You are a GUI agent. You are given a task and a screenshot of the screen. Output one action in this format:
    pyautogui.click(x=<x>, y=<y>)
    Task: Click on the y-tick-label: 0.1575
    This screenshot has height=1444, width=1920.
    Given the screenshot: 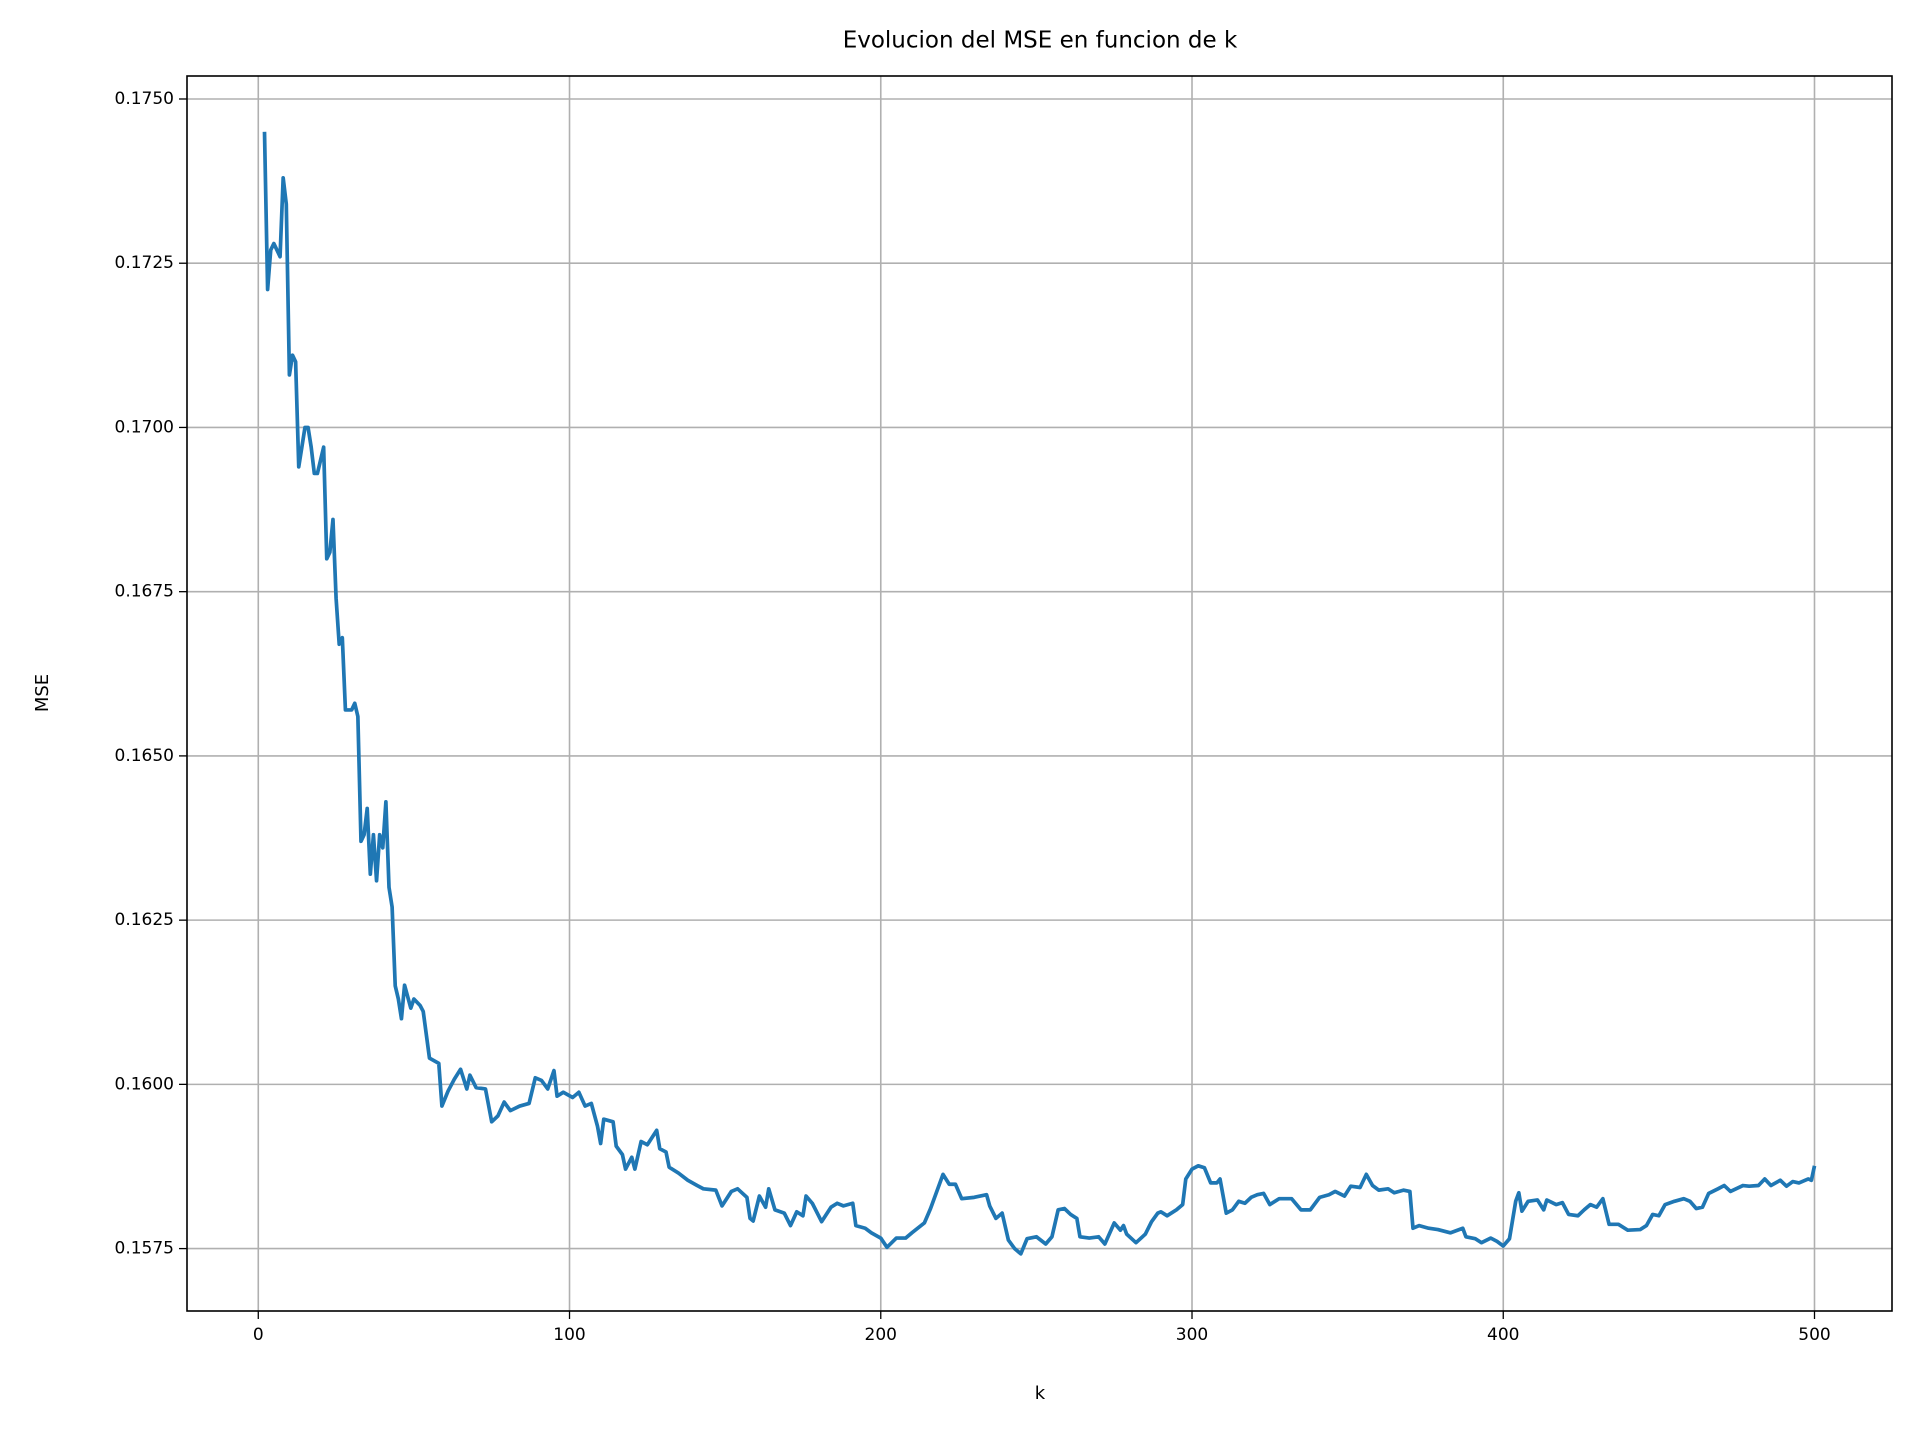 What is the action you would take?
    pyautogui.click(x=144, y=1249)
    